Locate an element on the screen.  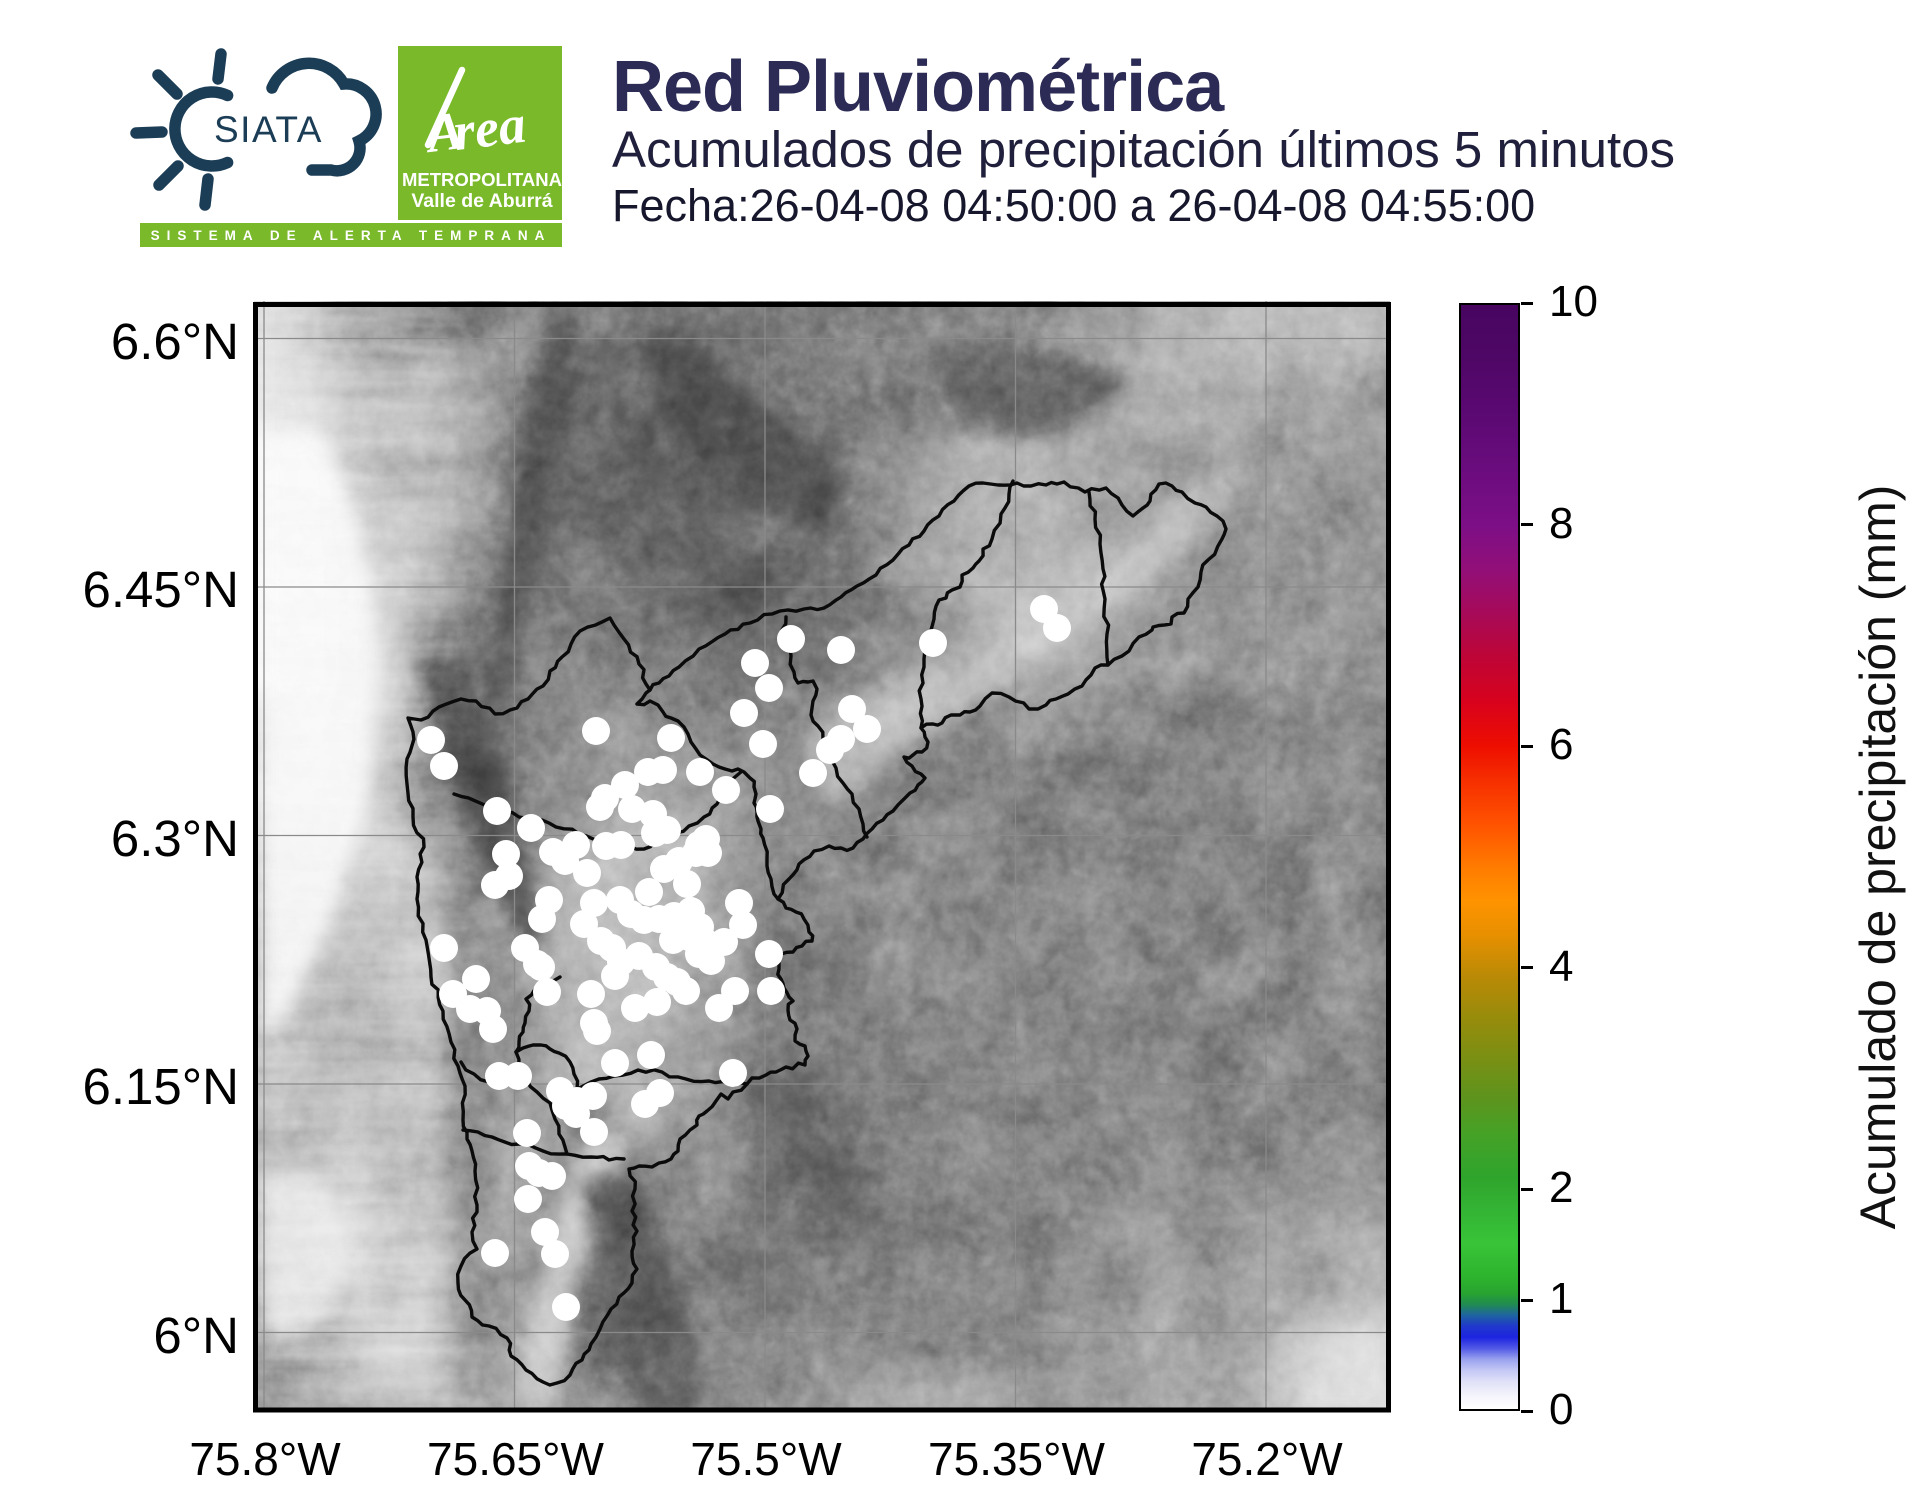
svg-text: Valle de Aburrá is located at coordinates (481, 201).